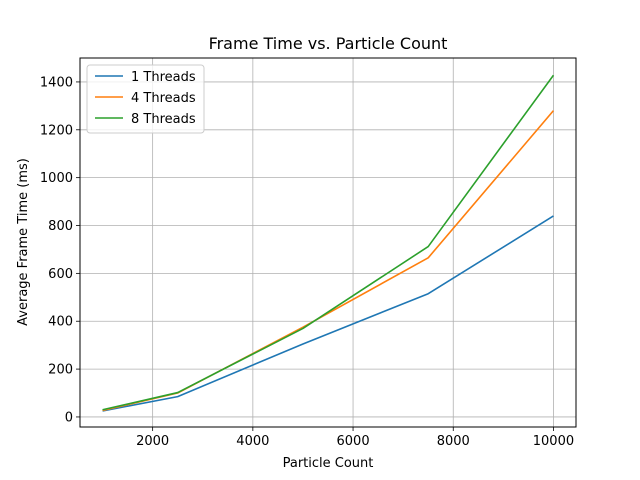 This screenshot has width=640, height=480. I want to click on legend-entry-label: 8 Threads, so click(163, 119).